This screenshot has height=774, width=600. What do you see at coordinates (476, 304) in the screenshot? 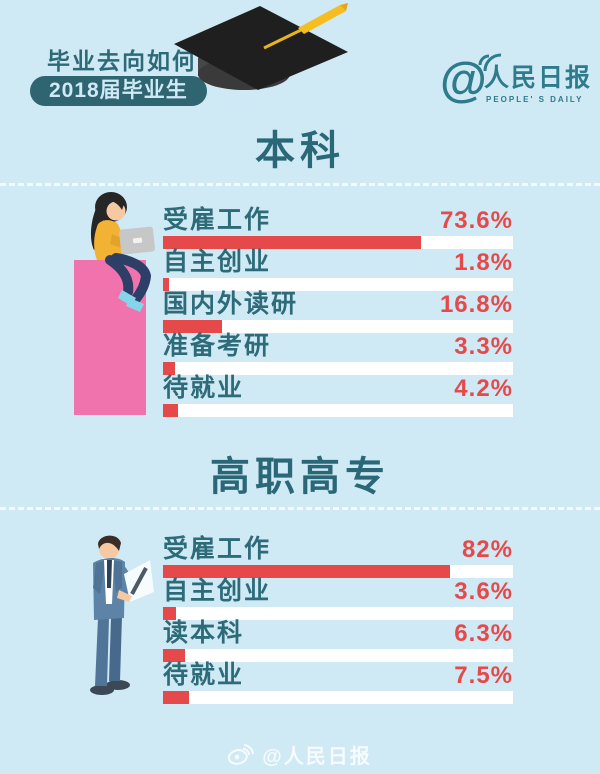
I see `value-label: 16.8%` at bounding box center [476, 304].